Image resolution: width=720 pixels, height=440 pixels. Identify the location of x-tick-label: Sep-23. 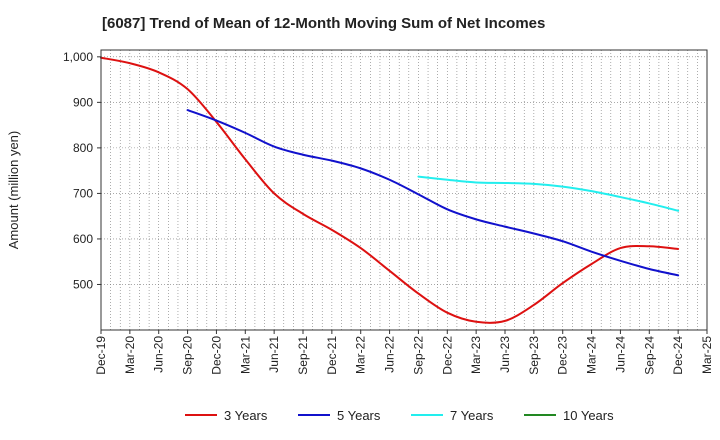
(534, 355).